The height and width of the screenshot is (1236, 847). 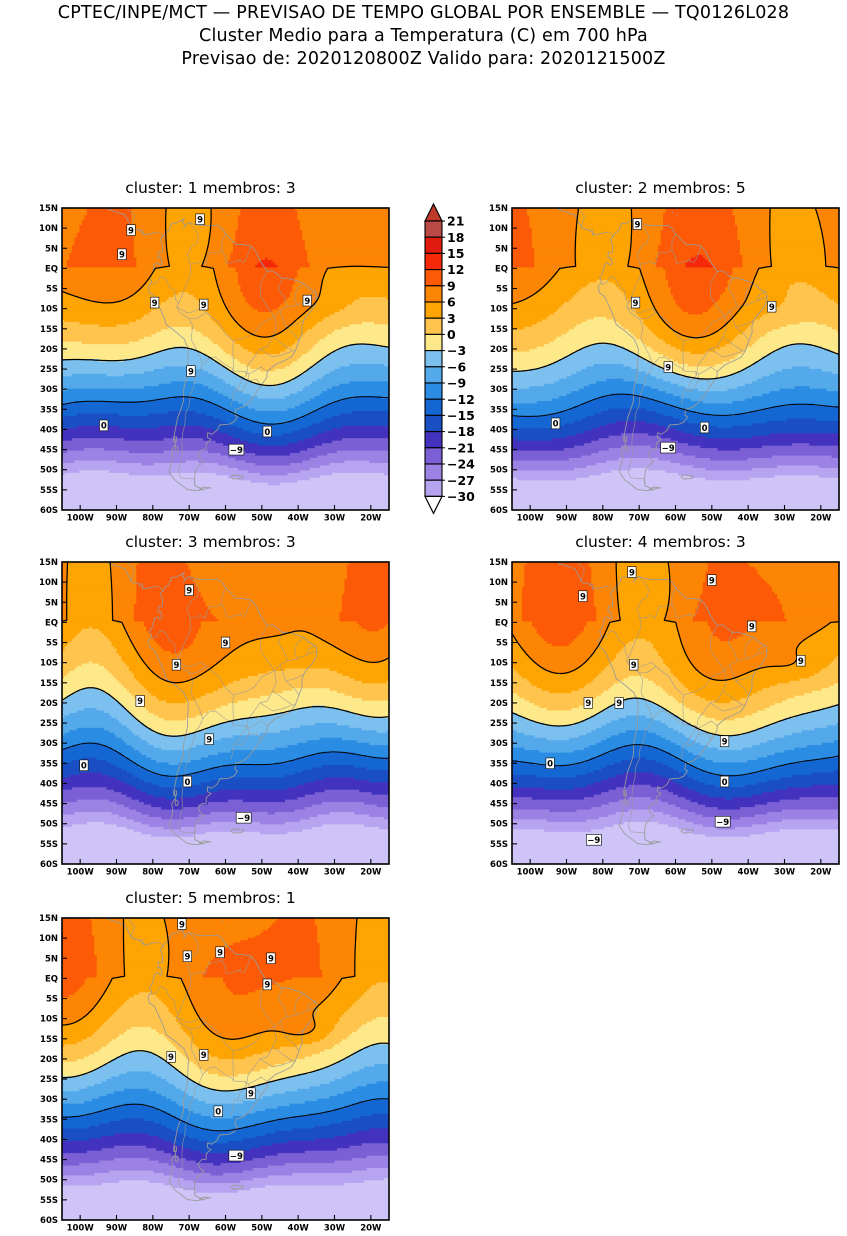 What do you see at coordinates (660, 188) in the screenshot?
I see `panel-title: cluster: 2 membros: 5` at bounding box center [660, 188].